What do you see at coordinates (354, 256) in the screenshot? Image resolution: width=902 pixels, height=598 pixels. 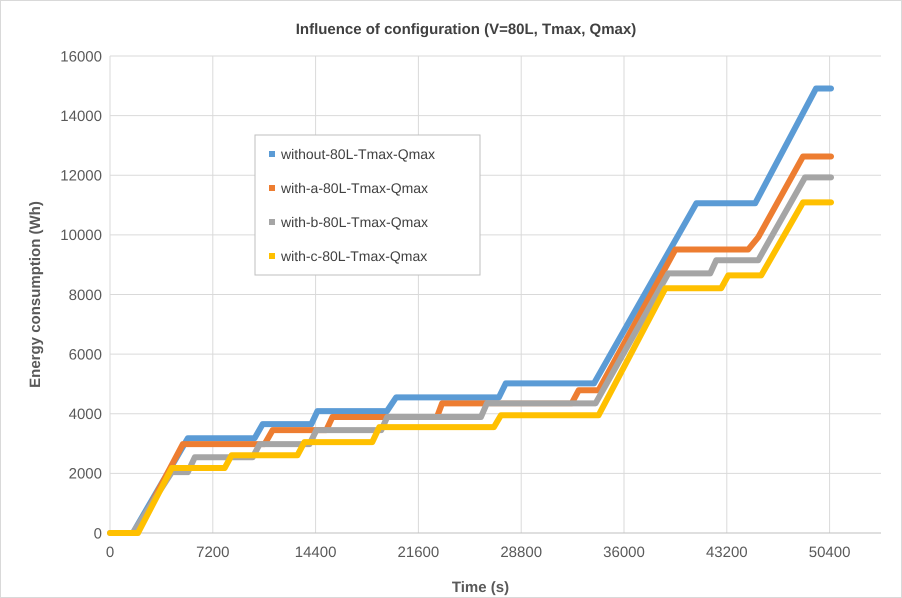 I see `legend-label: with-c-80L-Tmax-Qmax` at bounding box center [354, 256].